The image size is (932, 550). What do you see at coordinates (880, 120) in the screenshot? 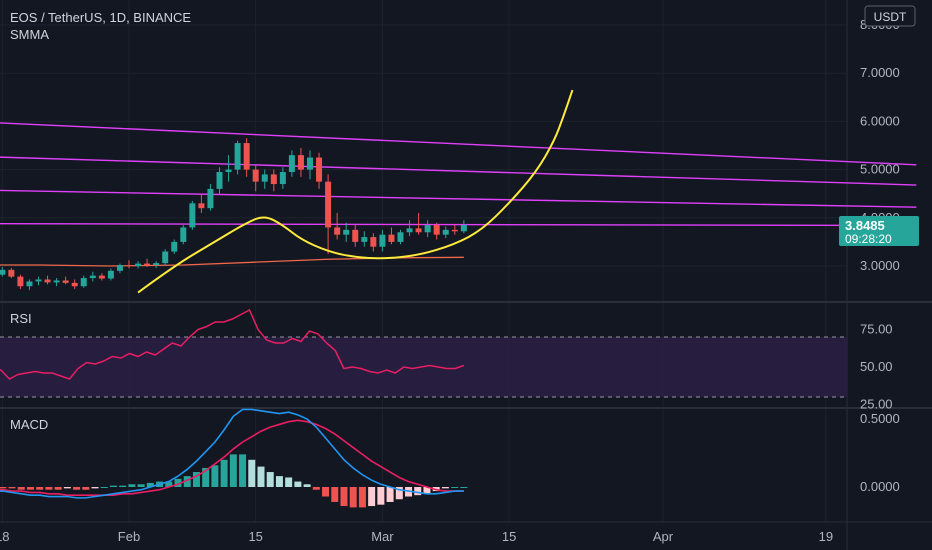
I see `price-axis-tick: 6.0000` at bounding box center [880, 120].